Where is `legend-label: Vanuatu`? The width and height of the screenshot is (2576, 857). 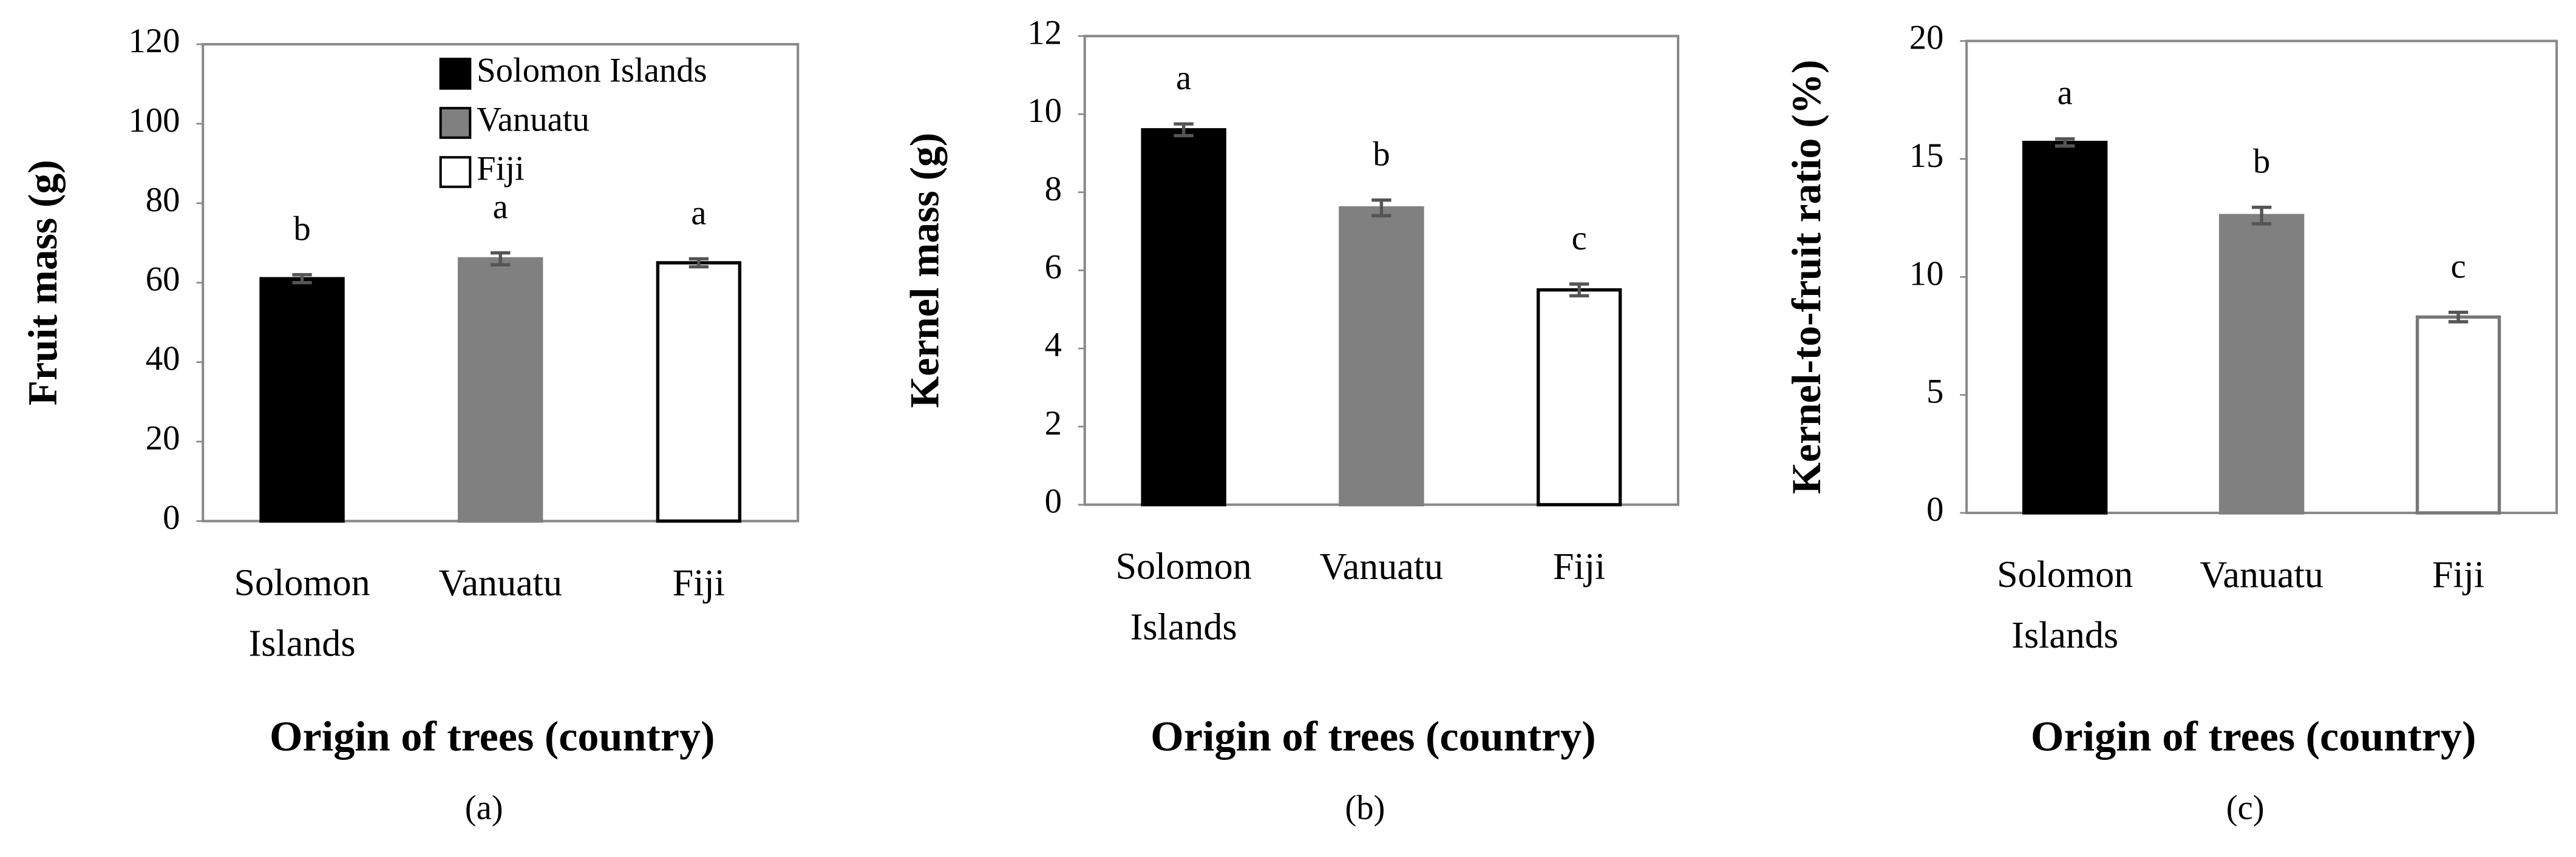
legend-label: Vanuatu is located at coordinates (533, 120).